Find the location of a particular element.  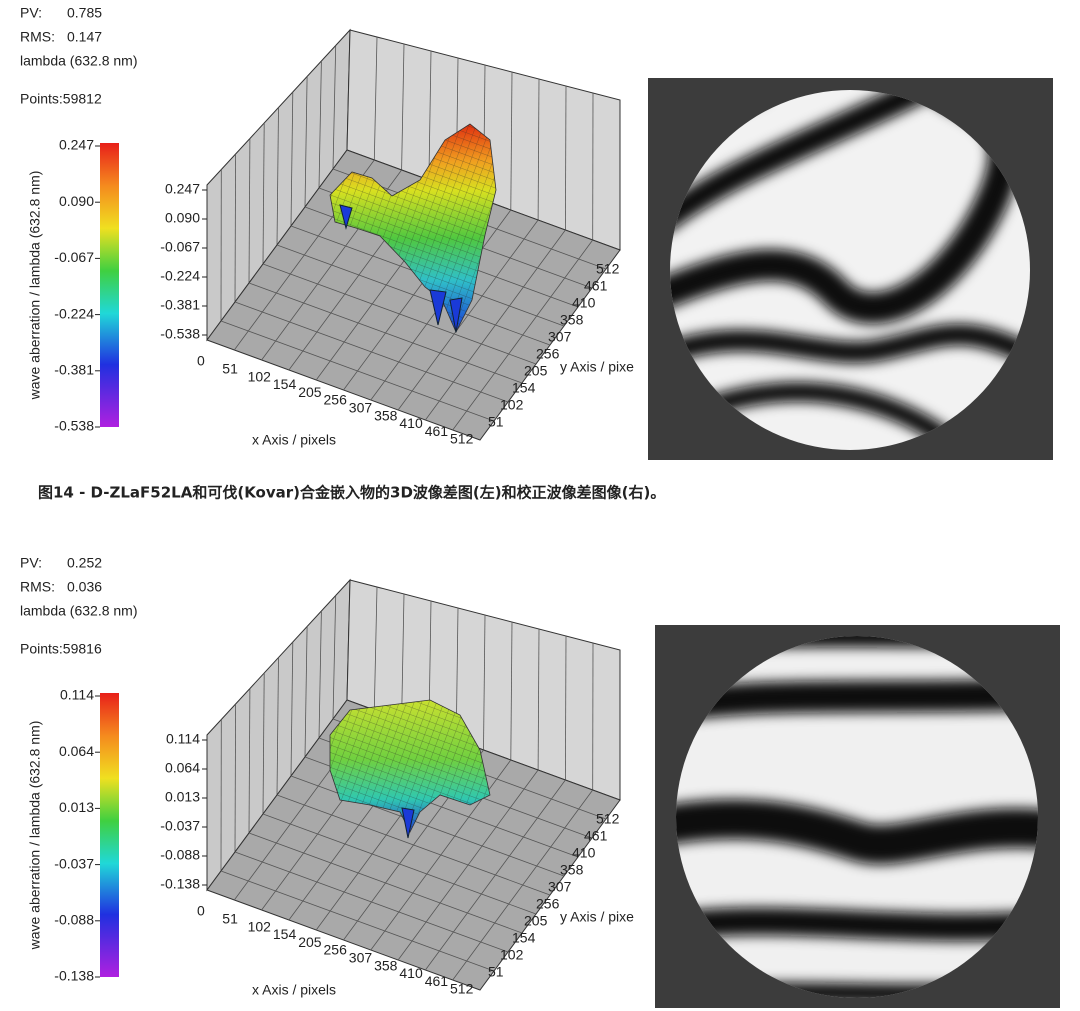

z-tick-label: -0.224 is located at coordinates (180, 276).